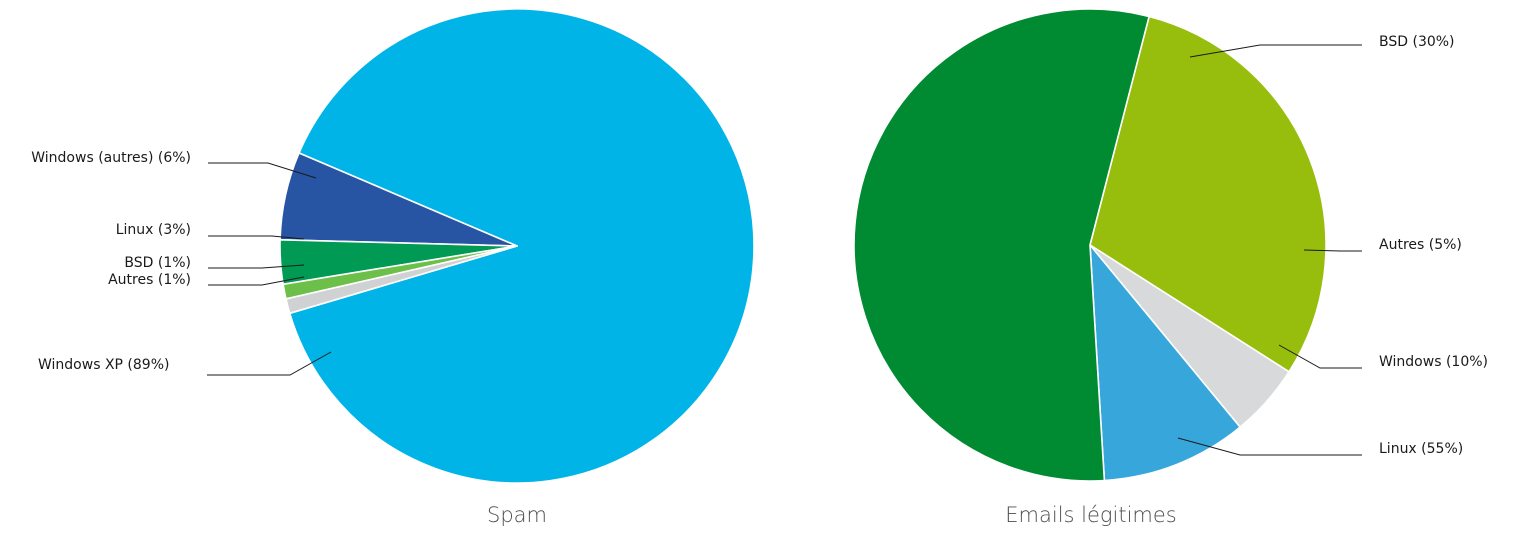  I want to click on chart-title-emails-legitimes: Emails légitimes, so click(1090, 515).